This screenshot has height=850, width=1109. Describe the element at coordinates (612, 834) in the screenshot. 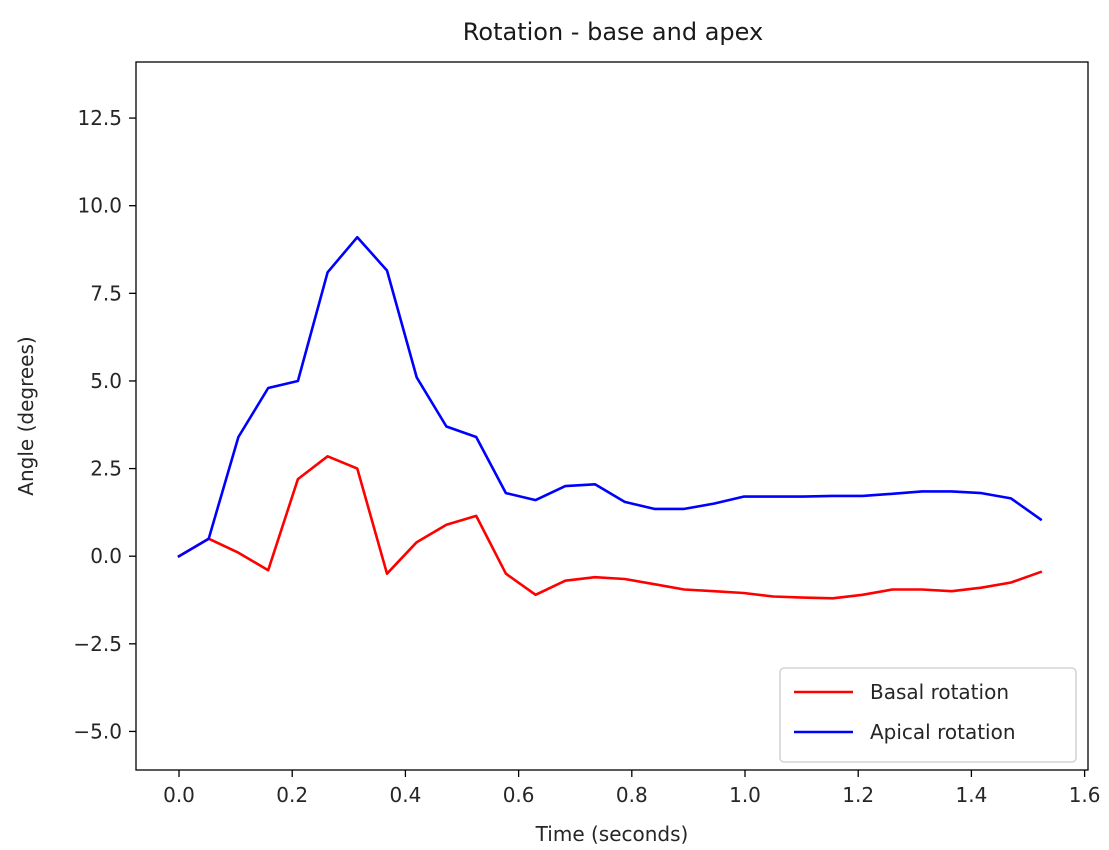

I see `x-axis-label: Time (seconds)` at that location.